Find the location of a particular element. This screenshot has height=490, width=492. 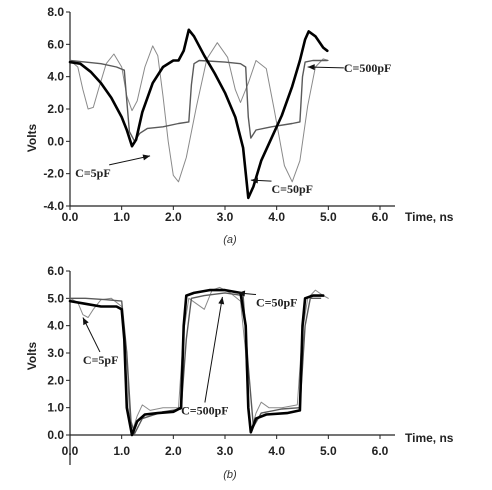

y-tick-label: 1.0 is located at coordinates (55, 408).